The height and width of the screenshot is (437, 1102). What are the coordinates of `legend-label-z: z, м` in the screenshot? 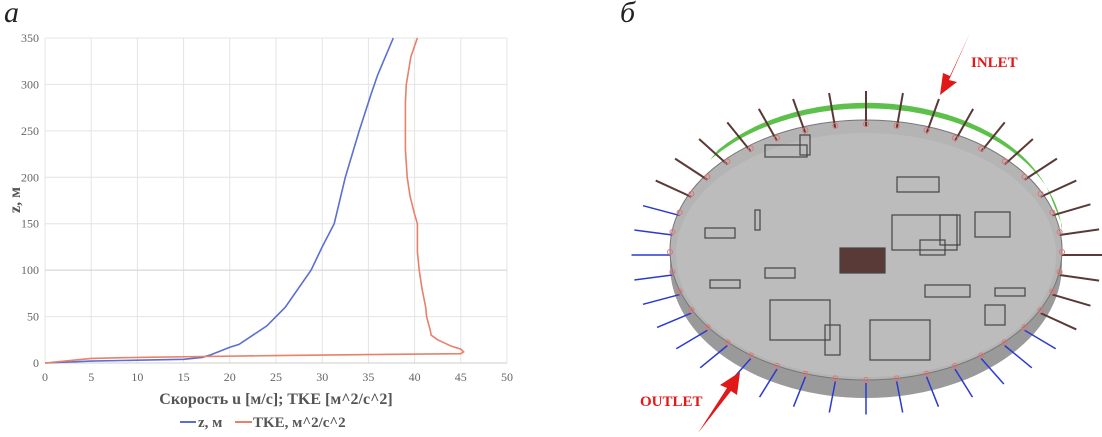 It's located at (210, 423).